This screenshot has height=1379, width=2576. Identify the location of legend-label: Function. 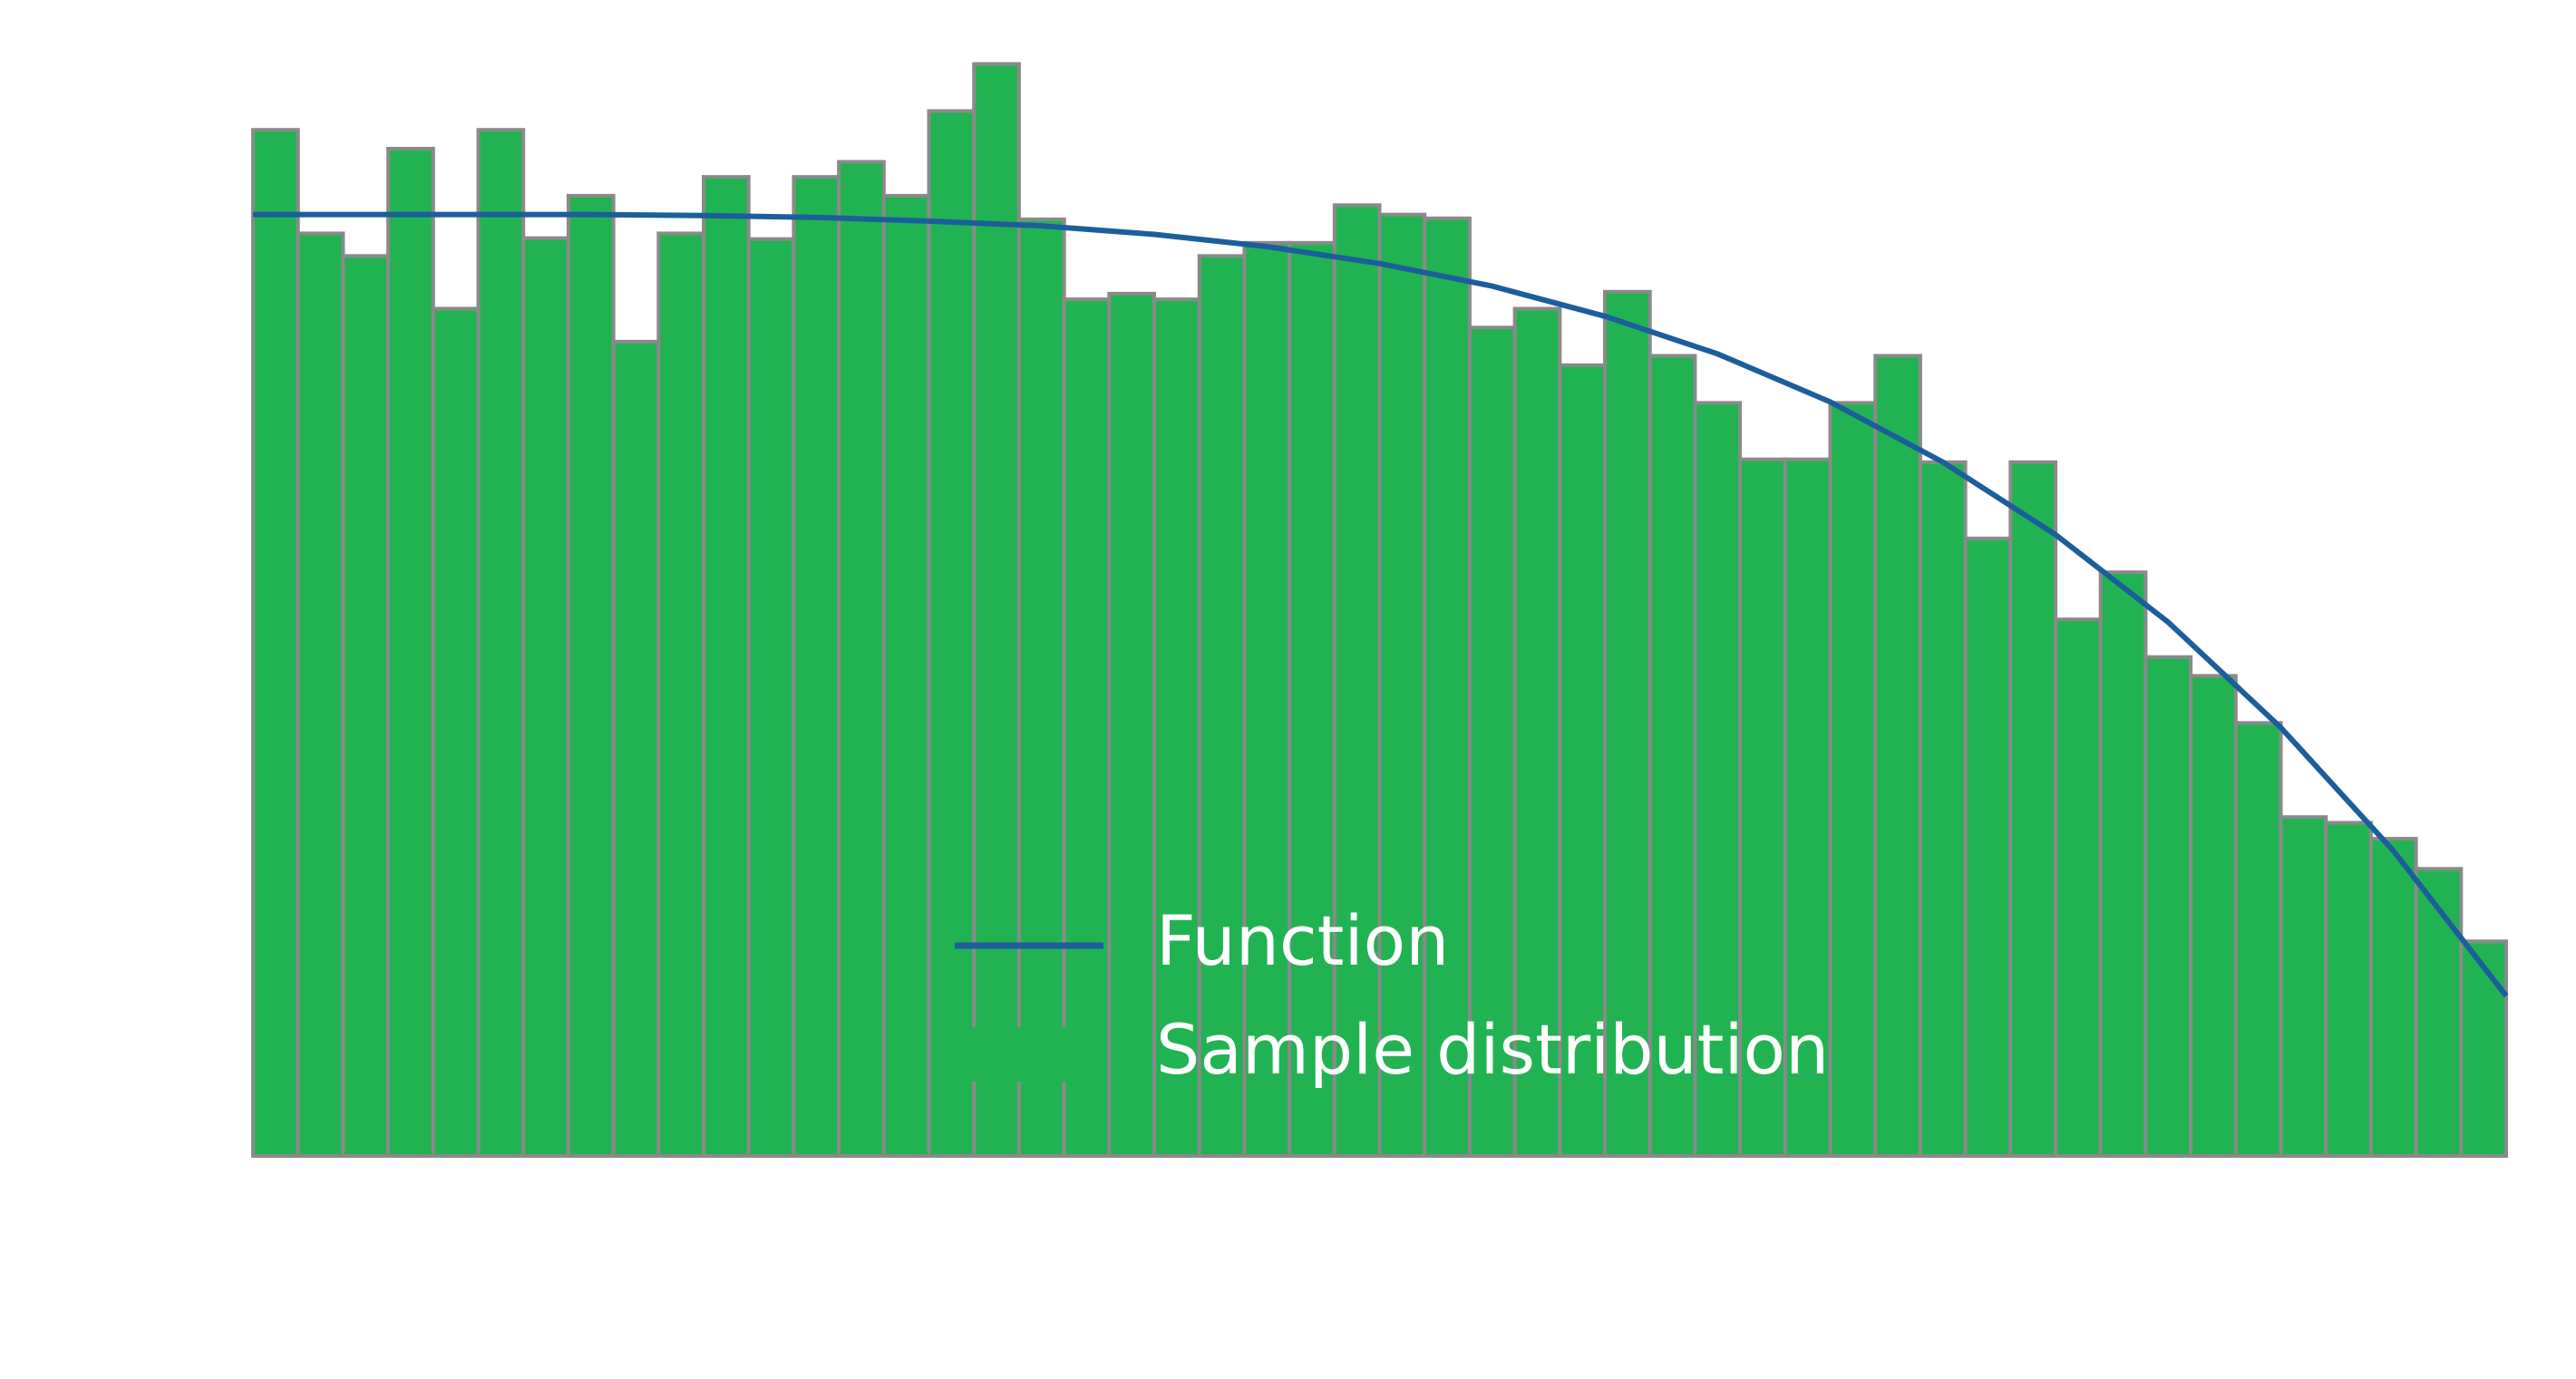
(1302, 941).